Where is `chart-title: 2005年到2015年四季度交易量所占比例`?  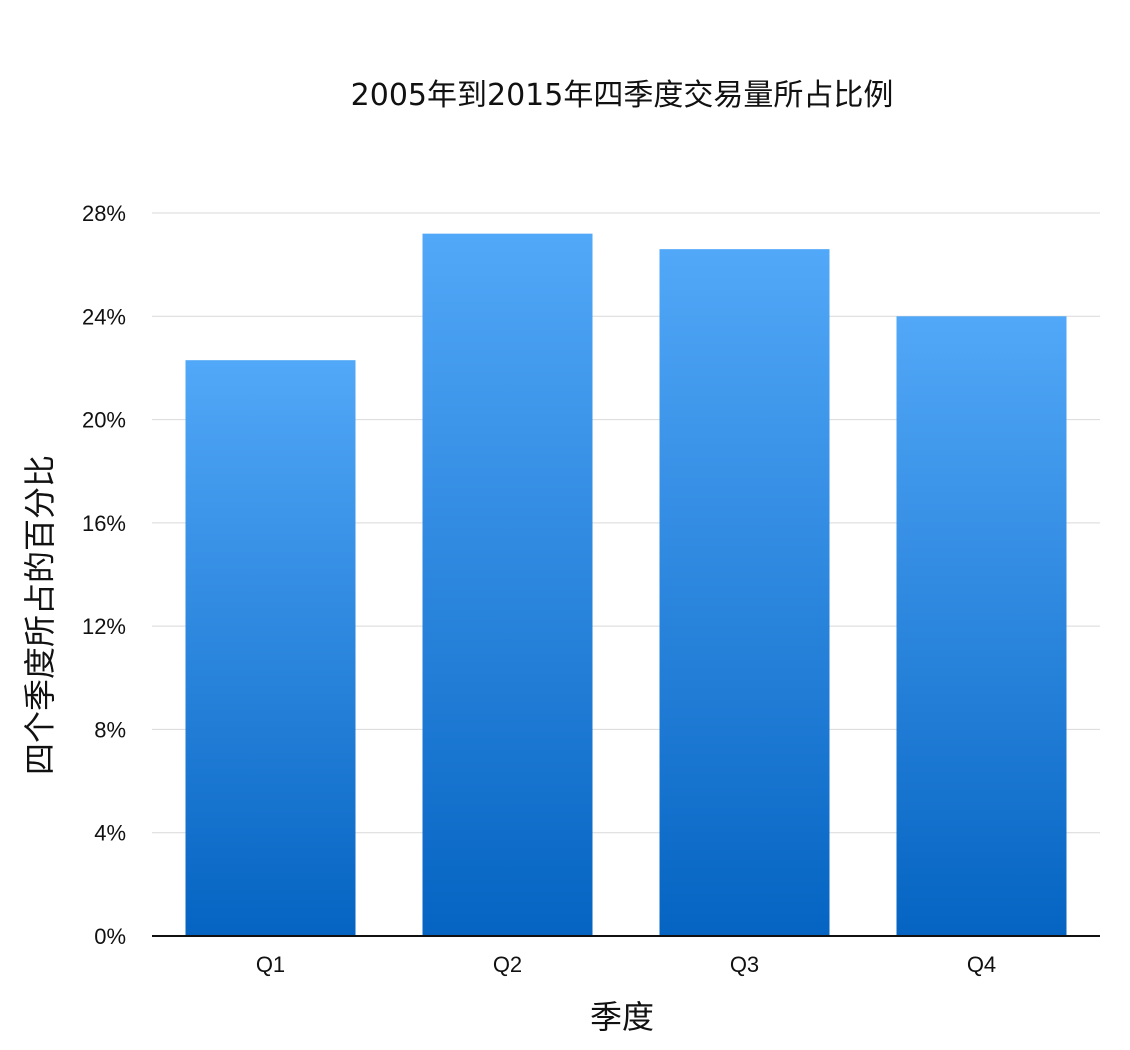
chart-title: 2005年到2015年四季度交易量所占比例 is located at coordinates (622, 95).